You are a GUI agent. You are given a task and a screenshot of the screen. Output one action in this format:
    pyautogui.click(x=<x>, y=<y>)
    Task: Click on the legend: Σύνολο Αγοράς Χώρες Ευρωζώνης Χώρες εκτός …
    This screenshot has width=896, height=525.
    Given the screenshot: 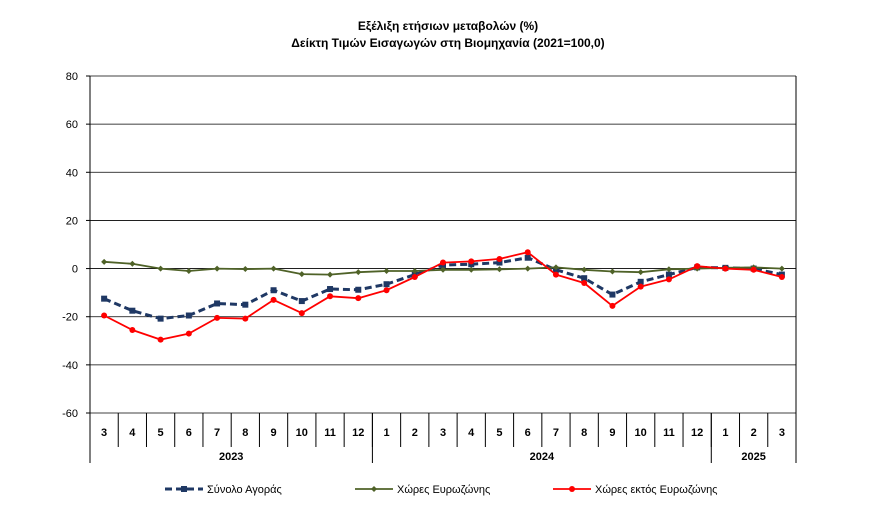 What is the action you would take?
    pyautogui.click(x=441, y=490)
    